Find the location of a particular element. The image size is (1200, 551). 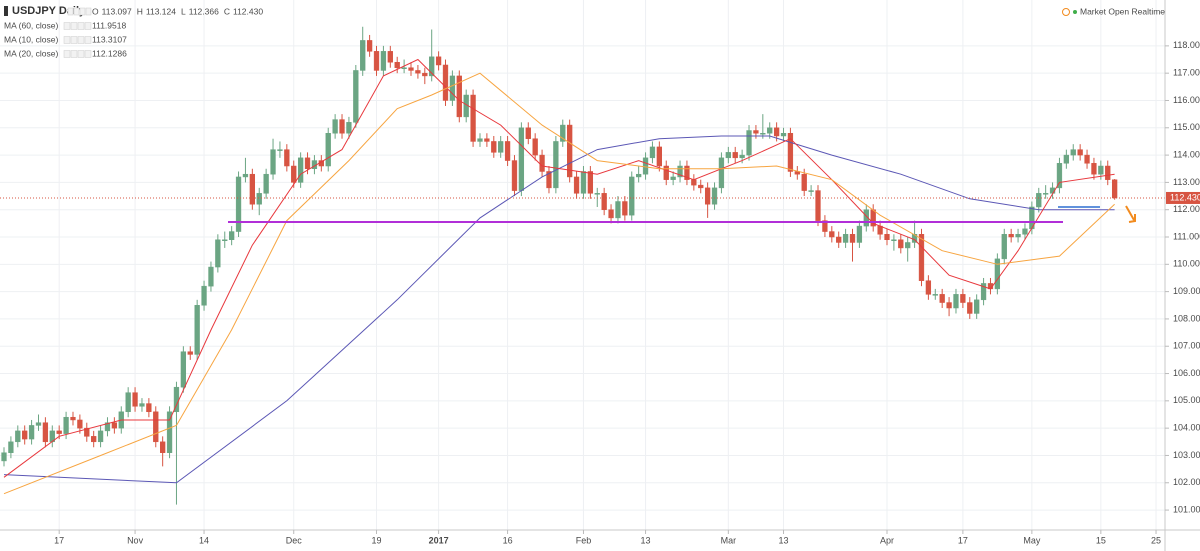

ohlc-value: 113.097 is located at coordinates (117, 11).